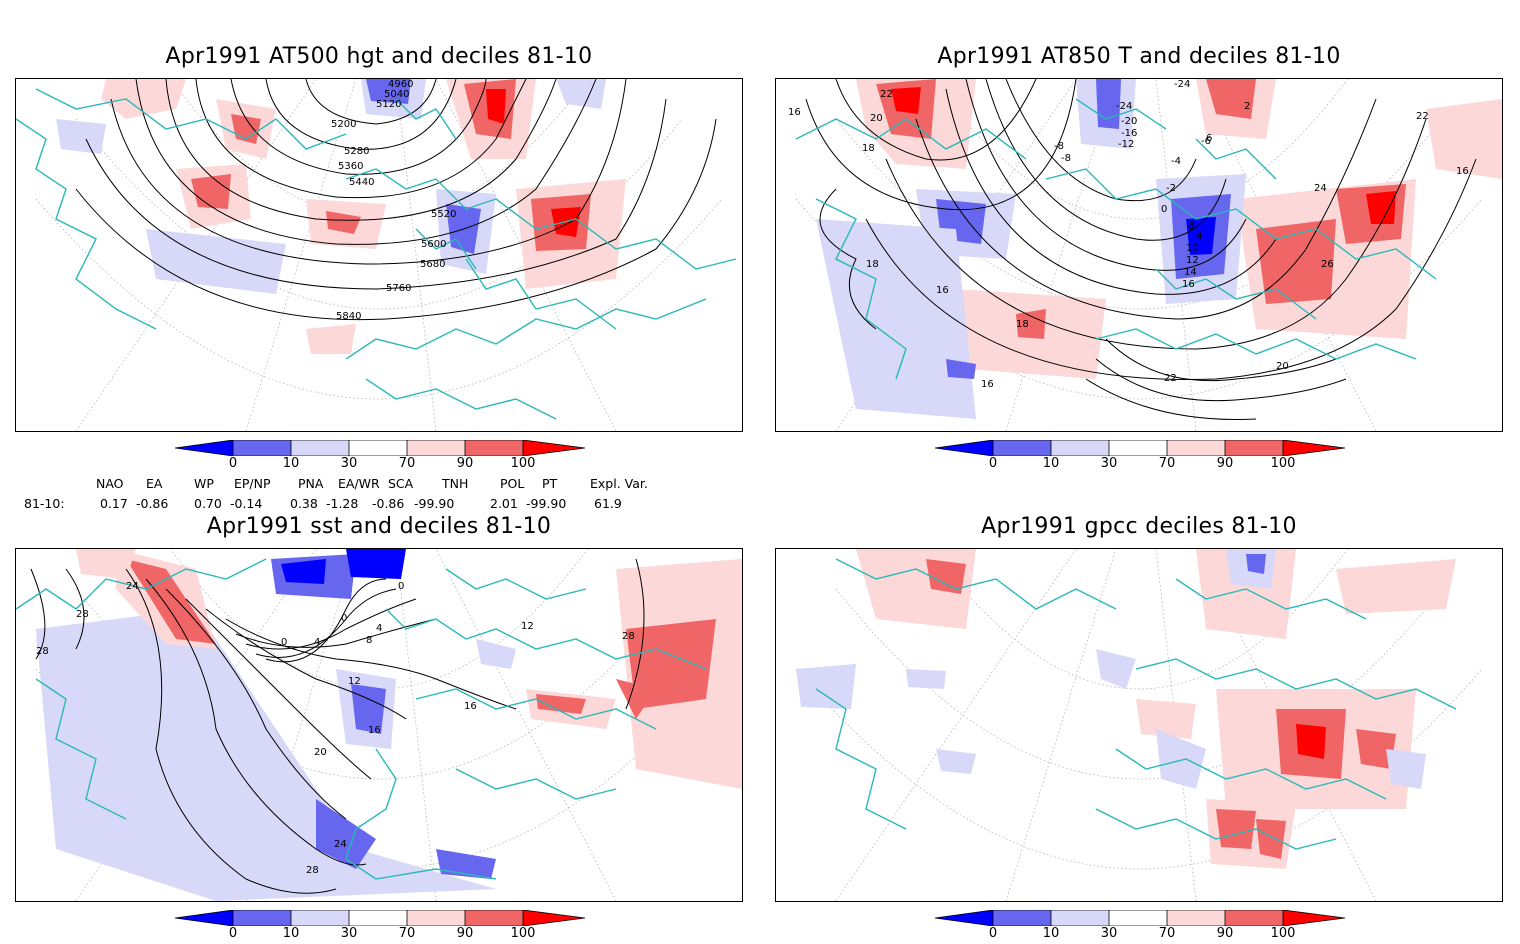  Describe the element at coordinates (152, 503) in the screenshot. I see `index-value: -0.86` at that location.